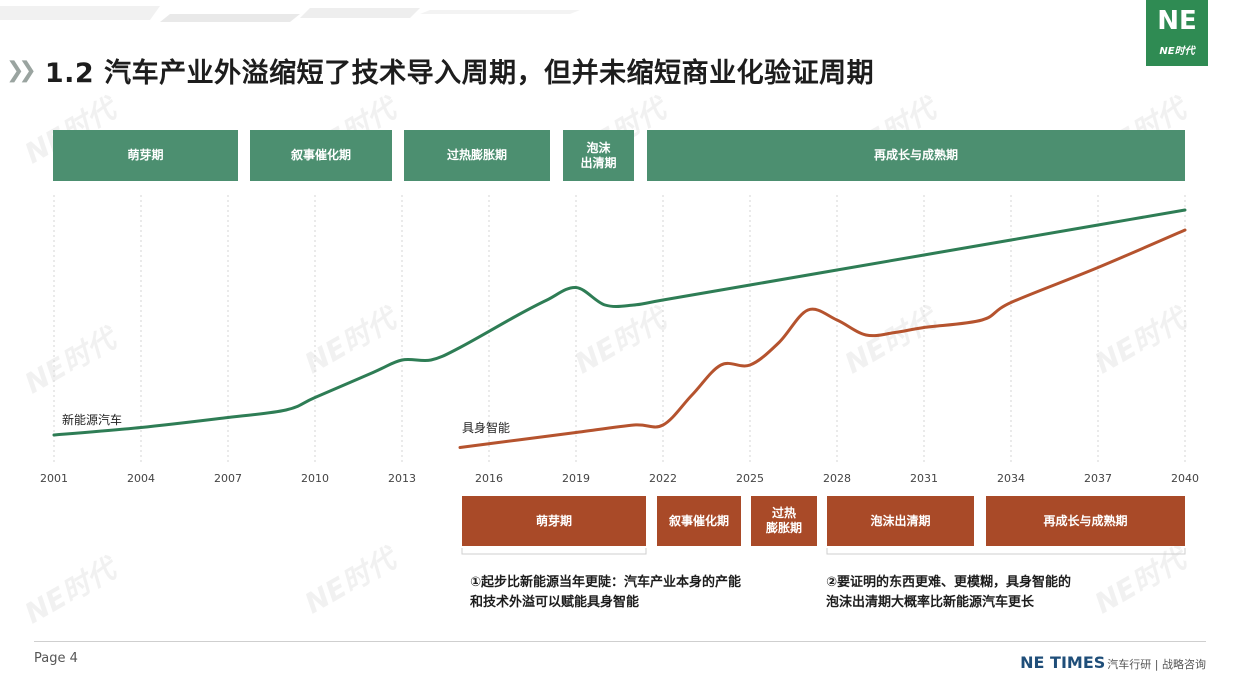  I want to click on phase-label: 泡沫出清期, so click(900, 520).